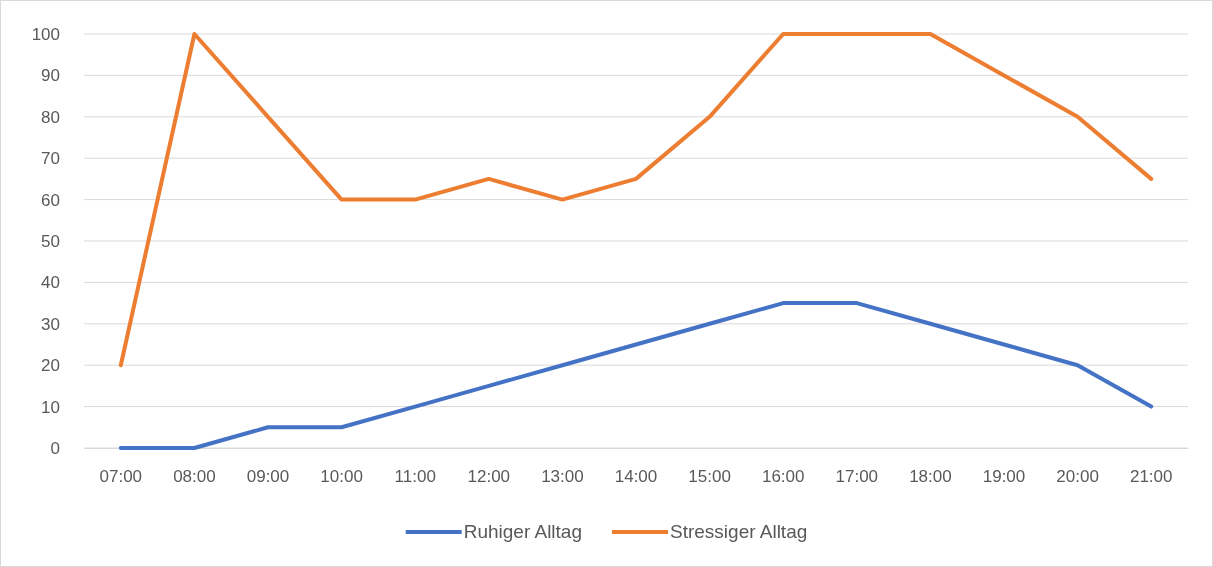 This screenshot has height=567, width=1213. Describe the element at coordinates (45, 34) in the screenshot. I see `y-tick-label: 100` at that location.